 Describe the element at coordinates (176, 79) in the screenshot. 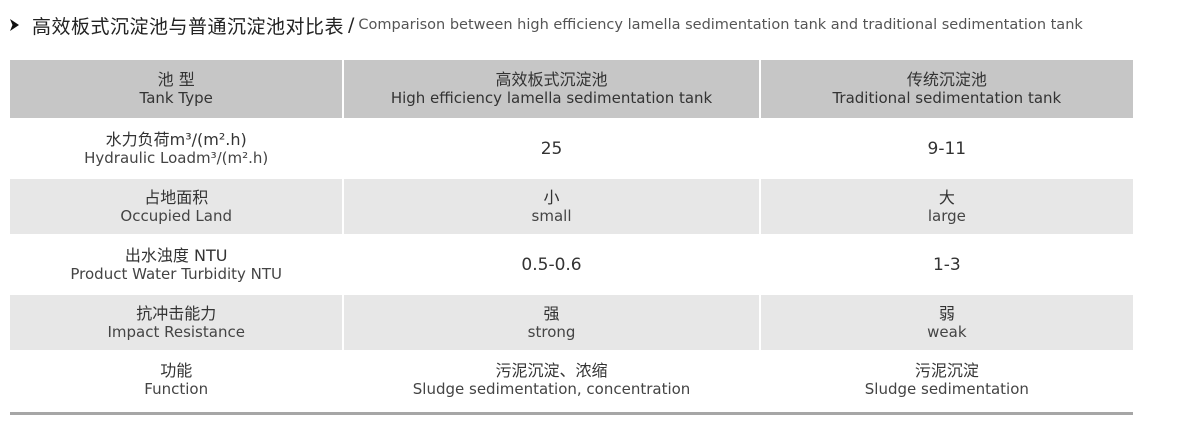

I see `header-label-cn: 池 型` at that location.